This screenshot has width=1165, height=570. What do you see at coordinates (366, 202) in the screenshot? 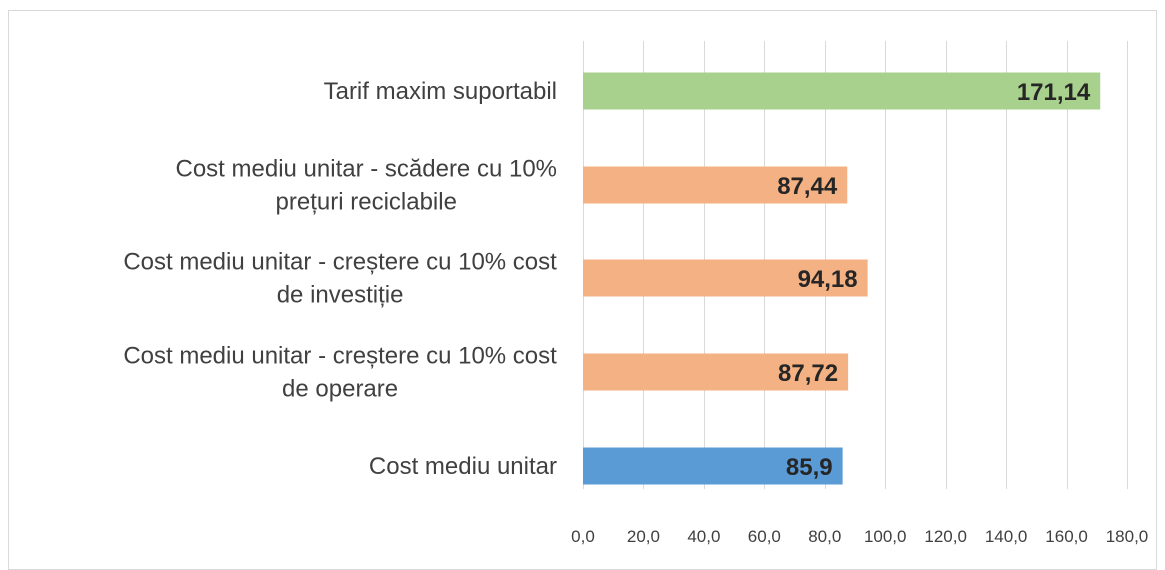
I see `category-label-line: prețuri reciclabile` at bounding box center [366, 202].